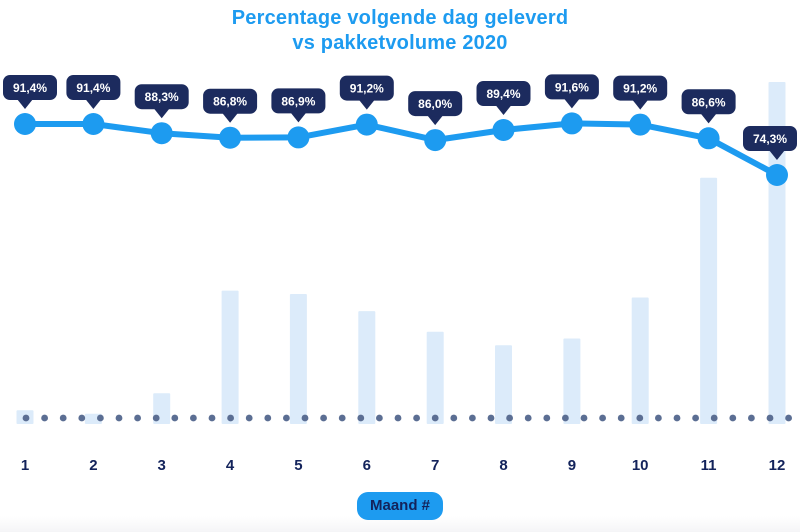 This screenshot has width=800, height=532. I want to click on data-label-month-1: 91,4%, so click(30, 92).